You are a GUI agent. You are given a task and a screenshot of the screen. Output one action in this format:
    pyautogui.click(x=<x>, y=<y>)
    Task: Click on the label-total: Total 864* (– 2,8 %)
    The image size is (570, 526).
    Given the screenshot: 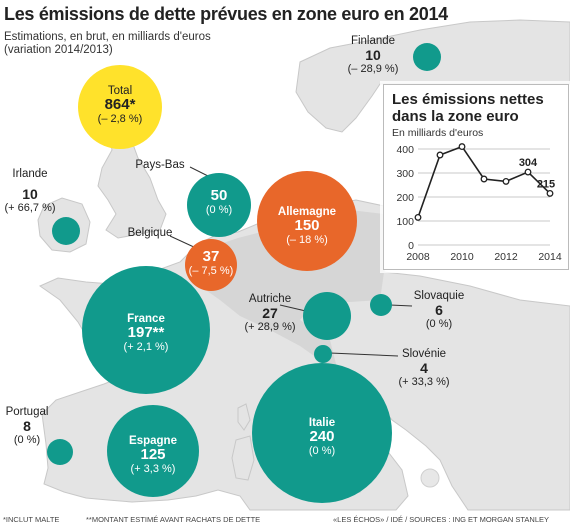 What is the action you would take?
    pyautogui.click(x=120, y=105)
    